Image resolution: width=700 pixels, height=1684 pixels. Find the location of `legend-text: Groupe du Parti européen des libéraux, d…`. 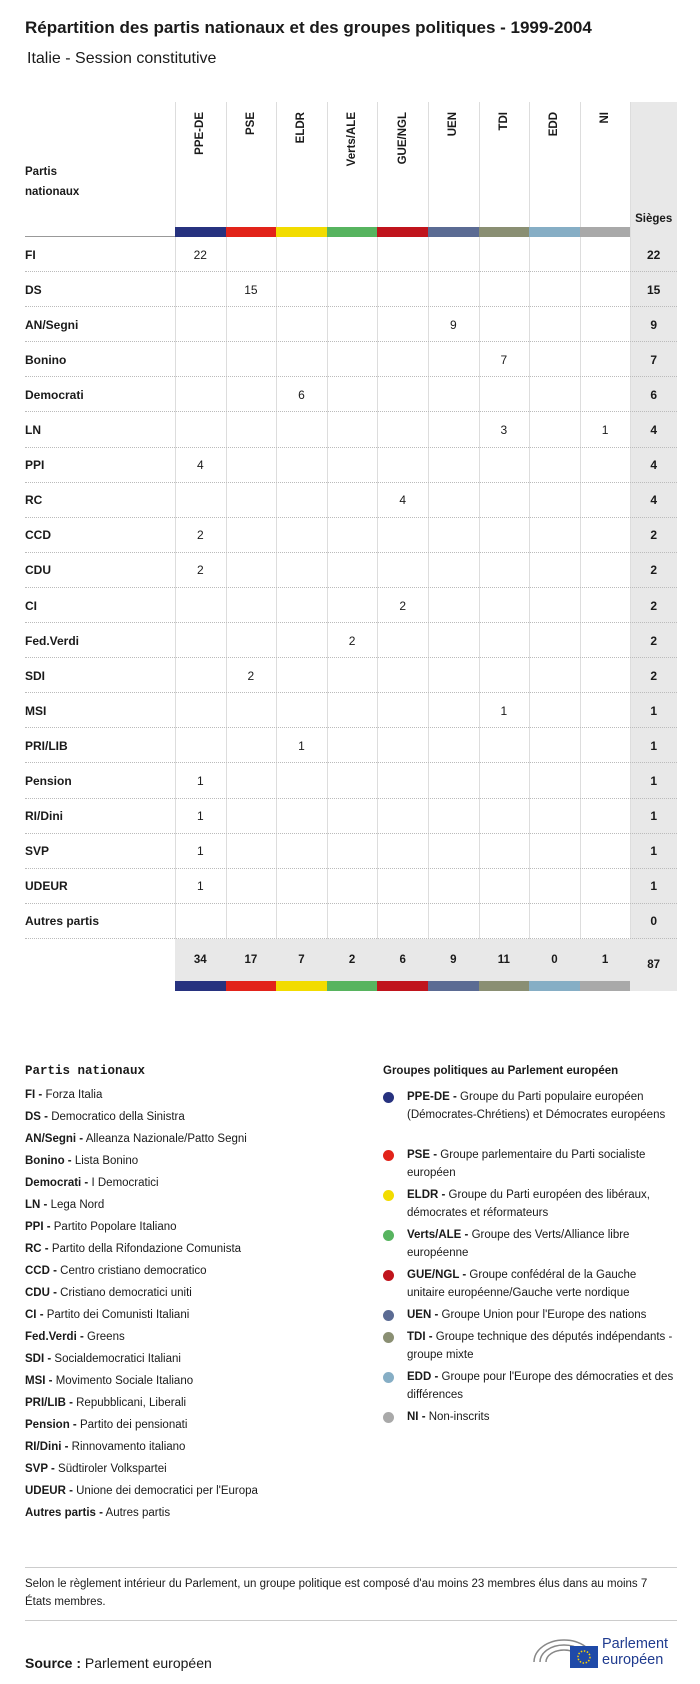

legend-text: Groupe du Parti européen des libéraux, d… is located at coordinates (528, 1204).